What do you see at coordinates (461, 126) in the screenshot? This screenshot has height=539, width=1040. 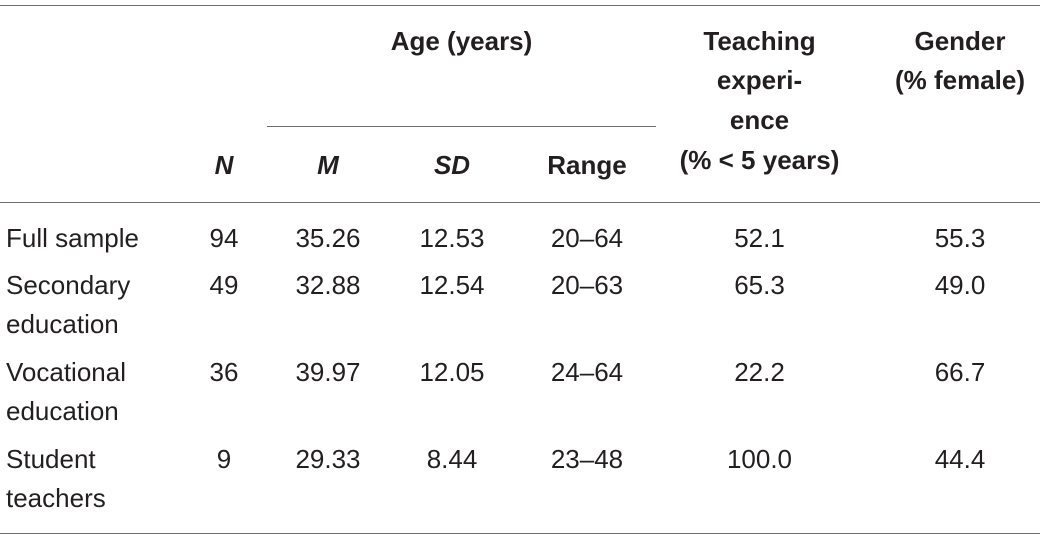 I see `age-spanner-rule` at bounding box center [461, 126].